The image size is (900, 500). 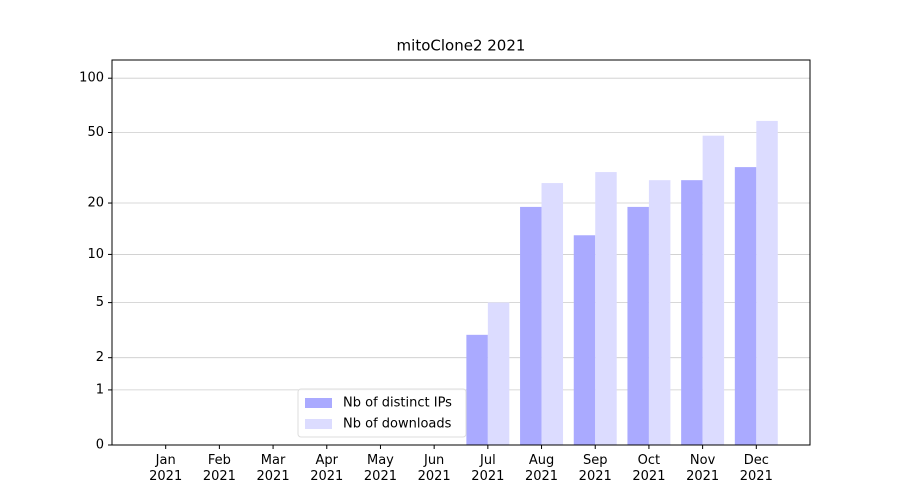 I want to click on x-tick-label: Mar 2021, so click(x=273, y=468).